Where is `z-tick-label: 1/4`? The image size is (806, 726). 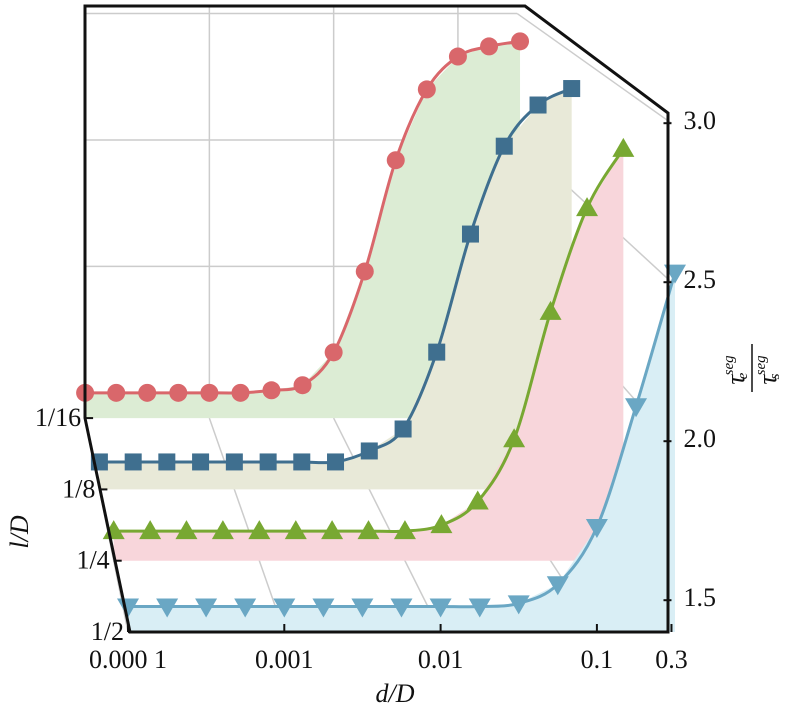
z-tick-label: 1/4 is located at coordinates (92, 560).